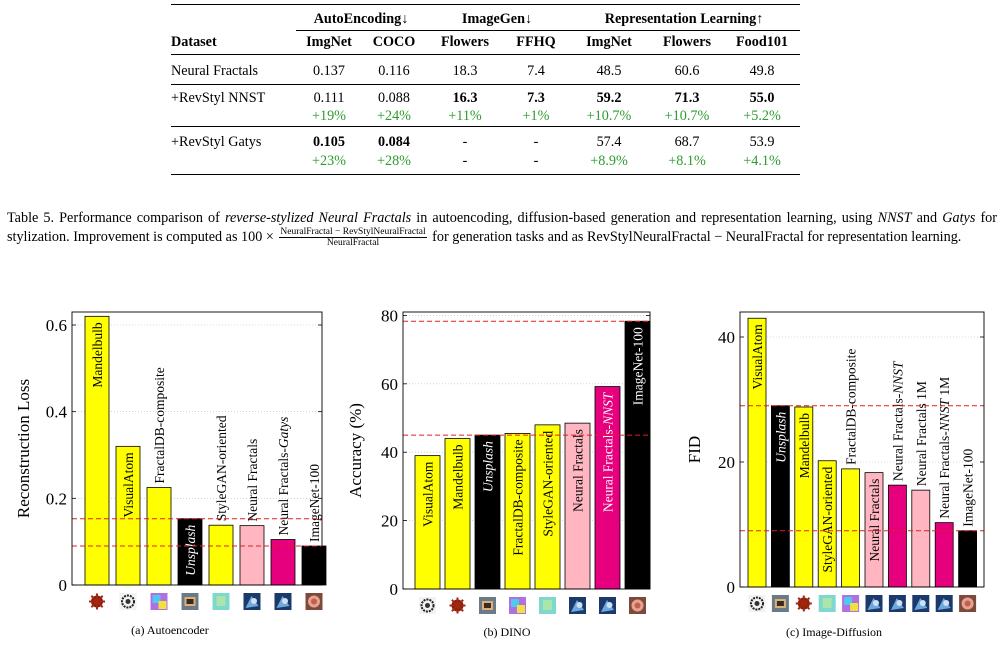 This screenshot has height=651, width=1003. I want to click on table-cell: 57.4, so click(609, 141).